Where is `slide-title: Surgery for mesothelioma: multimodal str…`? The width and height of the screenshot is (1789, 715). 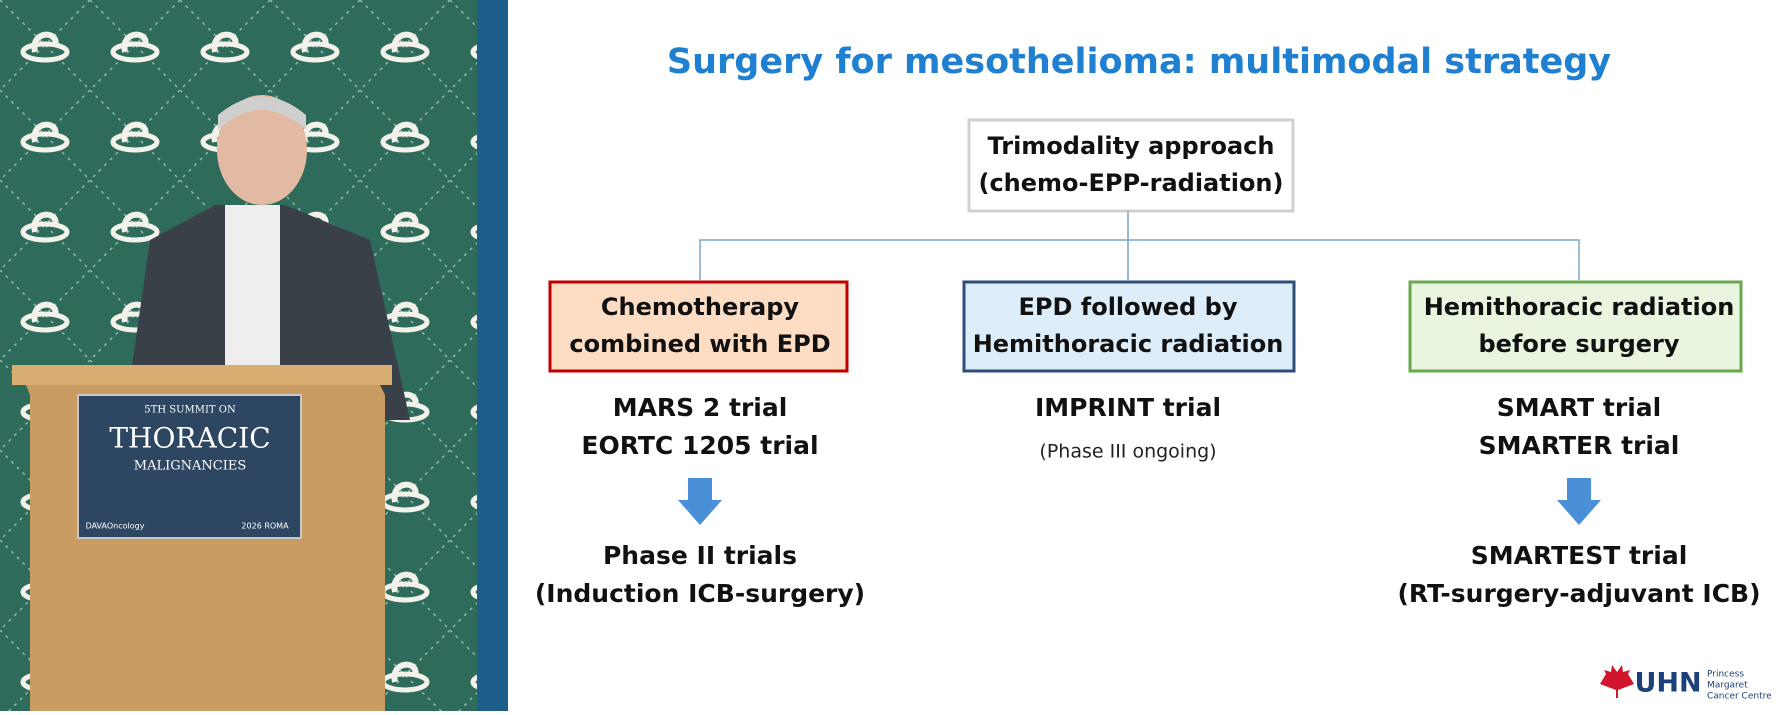 slide-title: Surgery for mesothelioma: multimodal str… is located at coordinates (1139, 62).